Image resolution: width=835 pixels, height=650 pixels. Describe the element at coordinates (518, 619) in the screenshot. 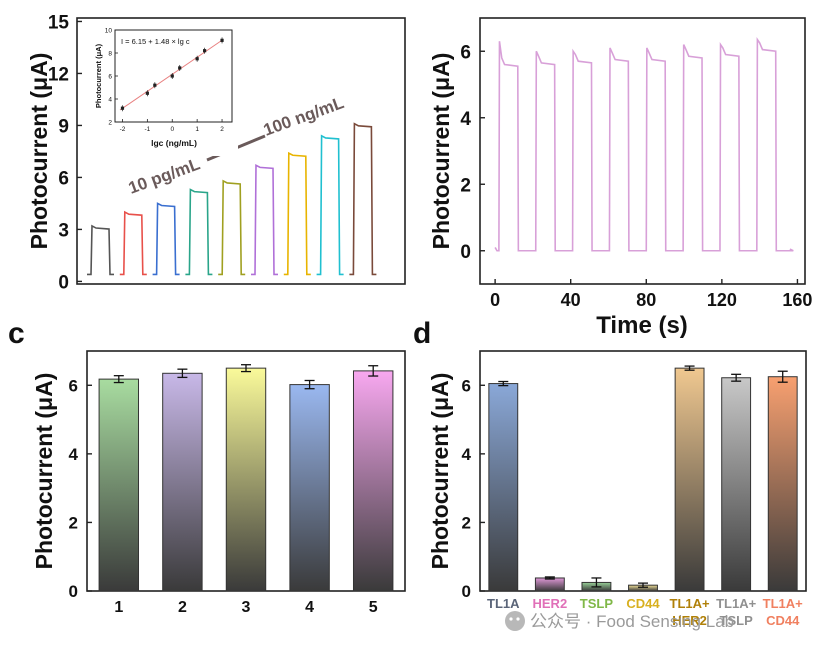

I see `wechat-icon-eye-right` at that location.